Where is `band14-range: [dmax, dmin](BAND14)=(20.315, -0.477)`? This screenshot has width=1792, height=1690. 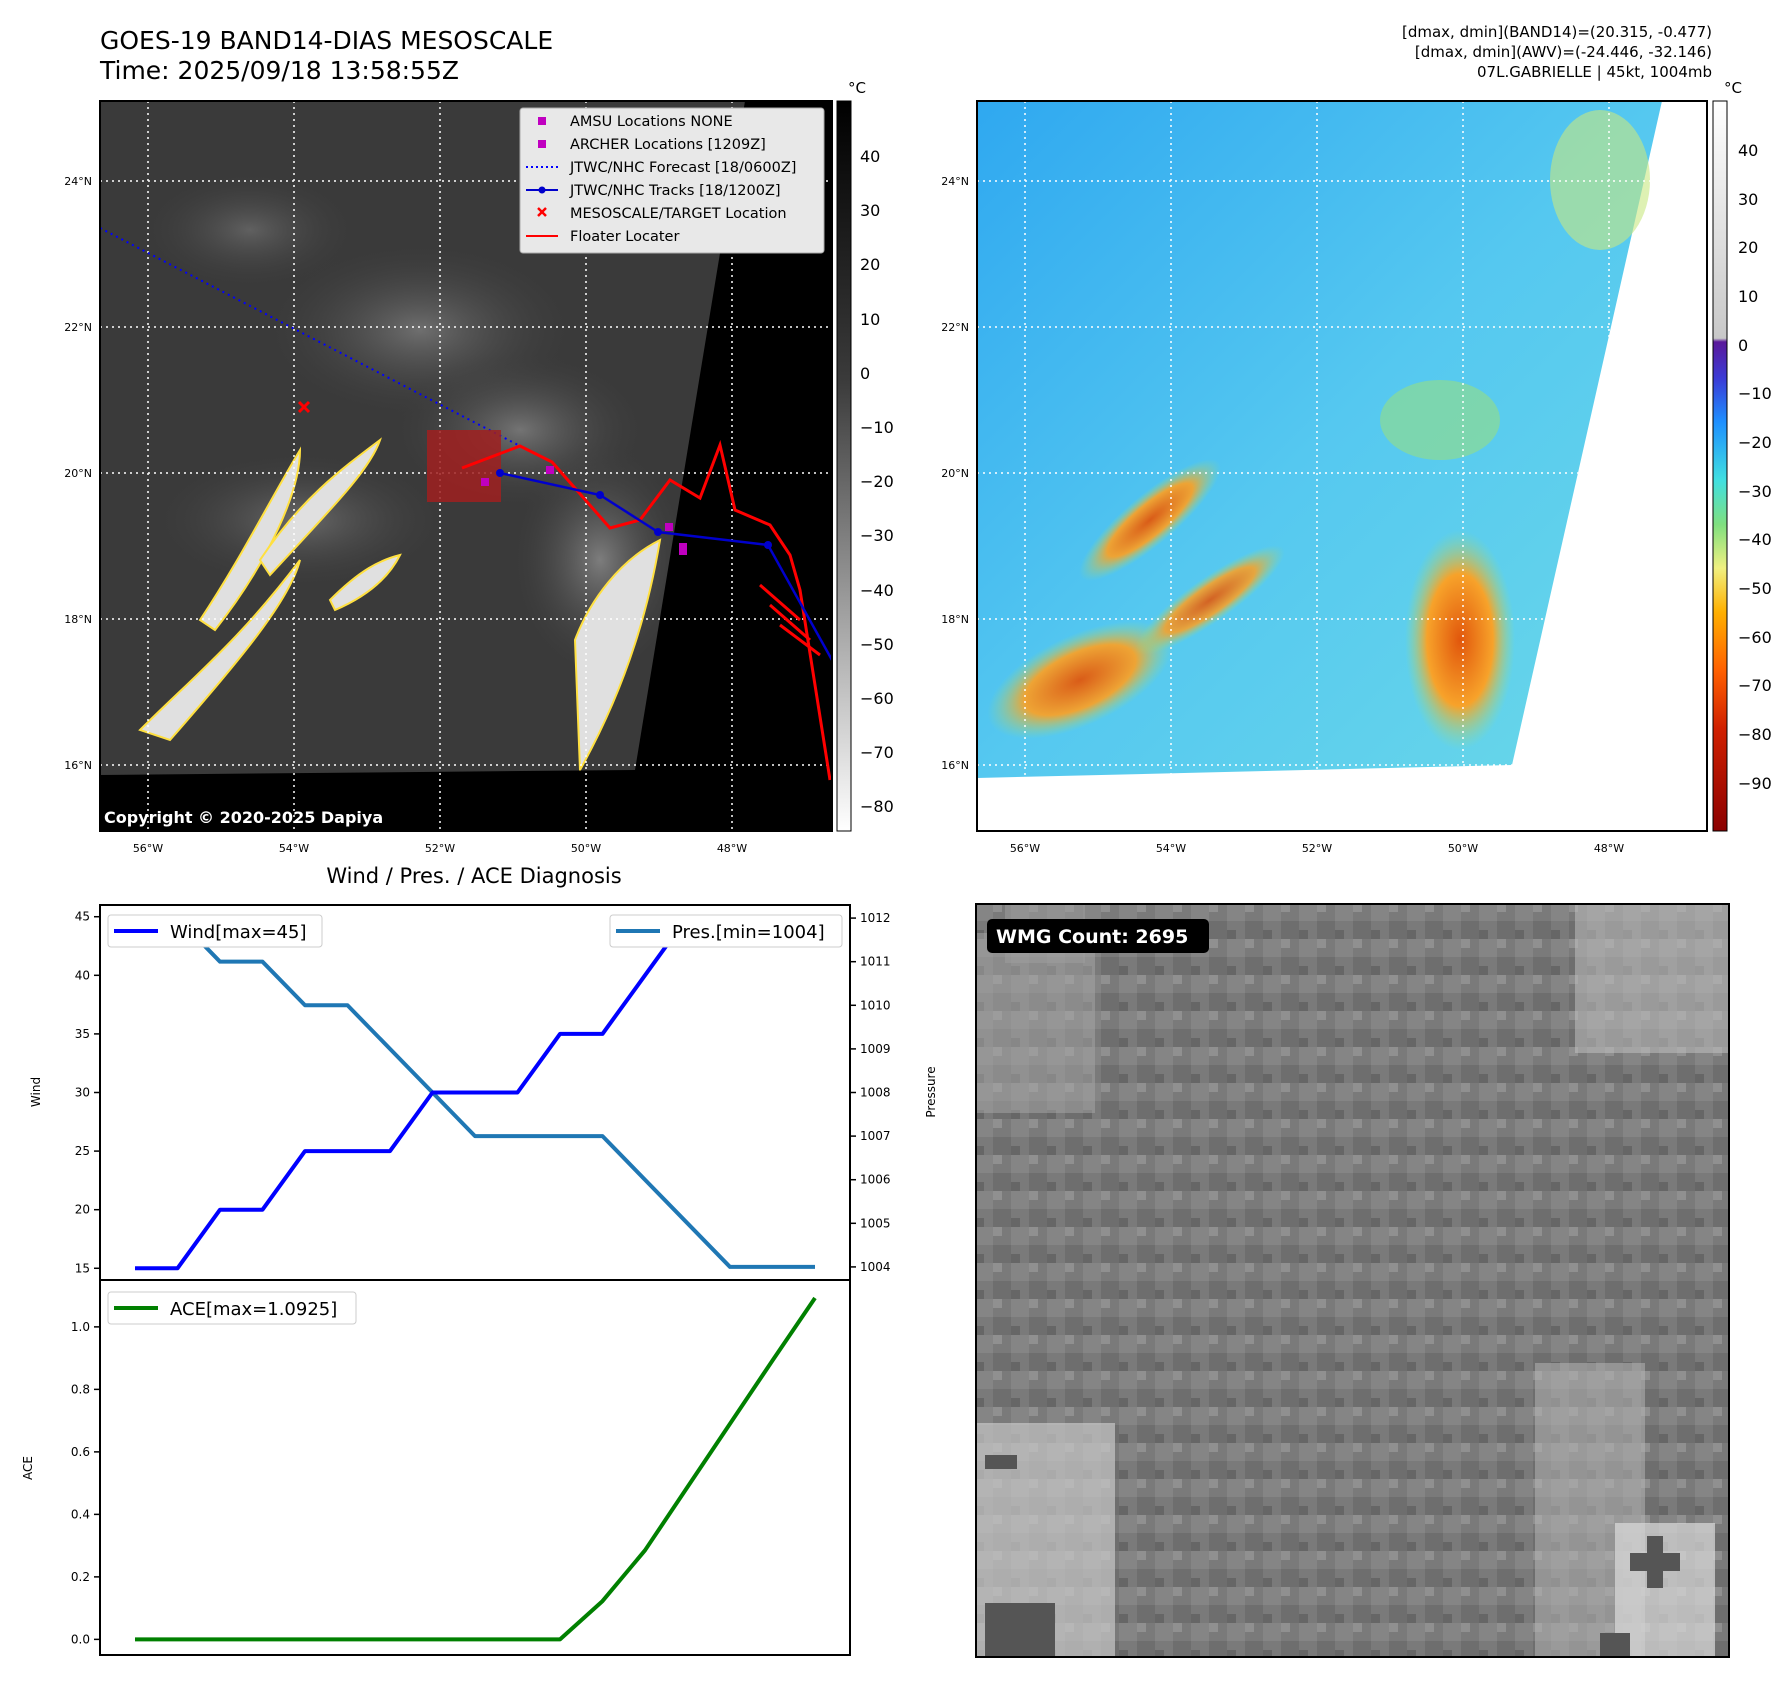
band14-range: [dmax, dmin](BAND14)=(20.315, -0.477) is located at coordinates (1556, 32).